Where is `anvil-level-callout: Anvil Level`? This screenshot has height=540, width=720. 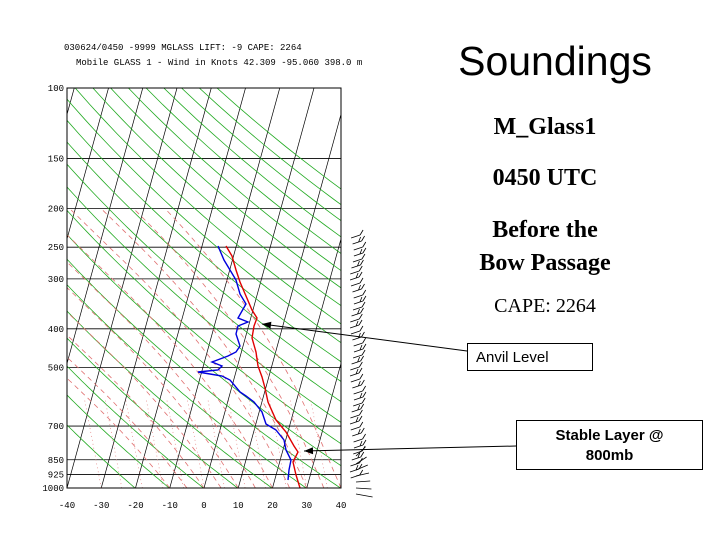 anvil-level-callout: Anvil Level is located at coordinates (530, 357).